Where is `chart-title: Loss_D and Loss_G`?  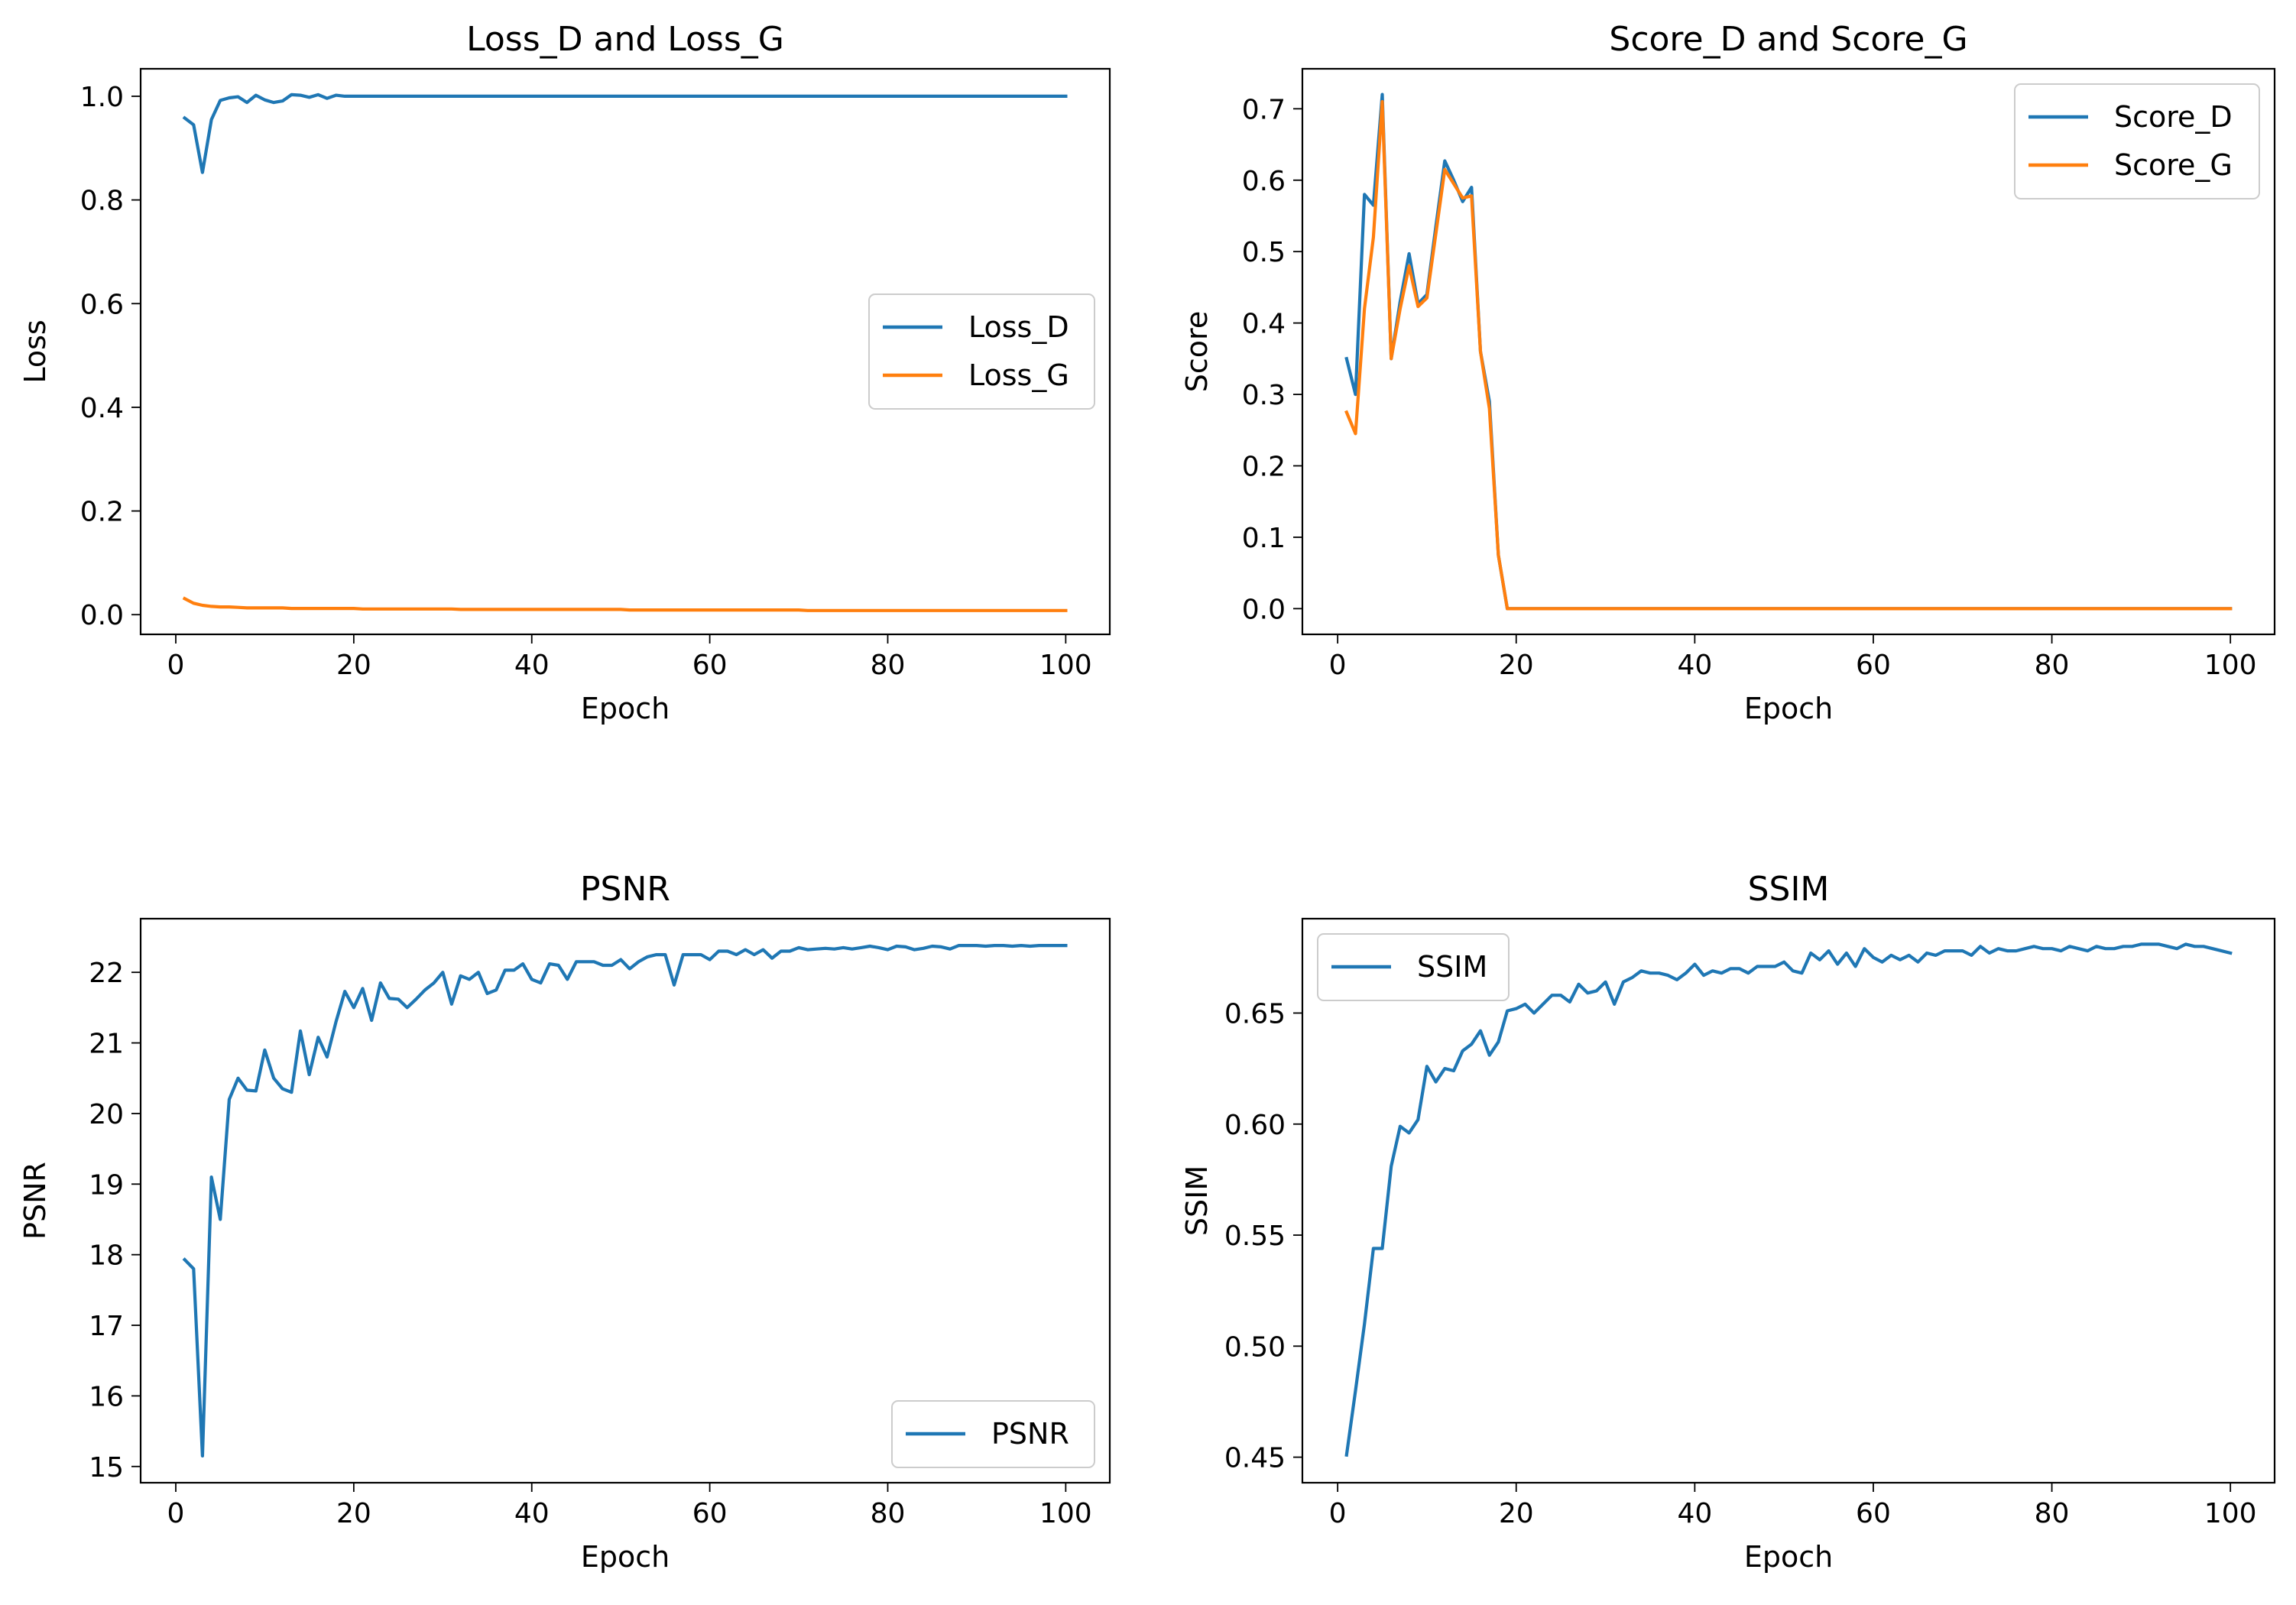
chart-title: Loss_D and Loss_G is located at coordinates (625, 39).